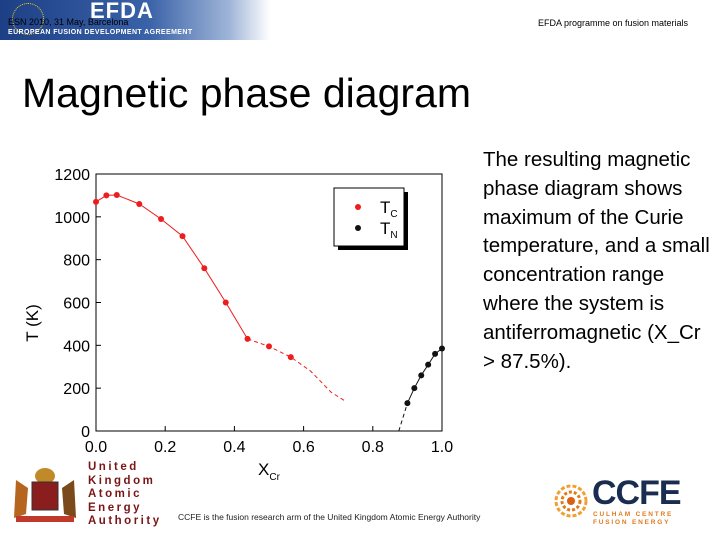 This screenshot has height=540, width=720. Describe the element at coordinates (115, 507) in the screenshot. I see `ukaea-line: Energy` at that location.